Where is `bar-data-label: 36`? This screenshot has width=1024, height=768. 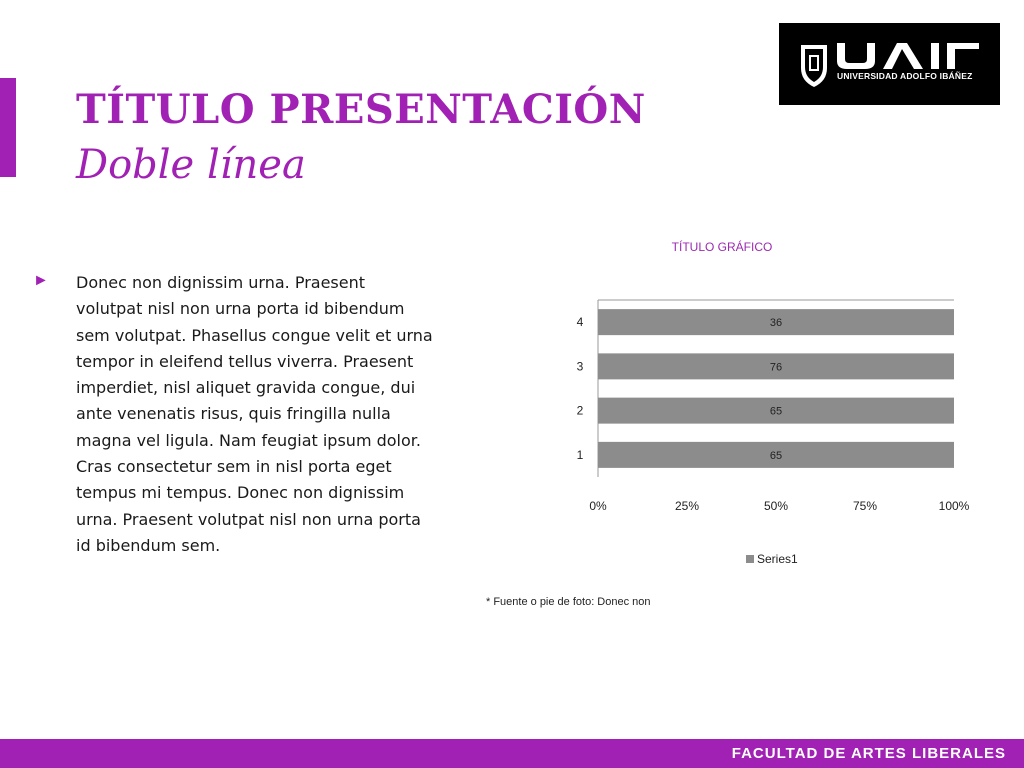 bar-data-label: 36 is located at coordinates (776, 323).